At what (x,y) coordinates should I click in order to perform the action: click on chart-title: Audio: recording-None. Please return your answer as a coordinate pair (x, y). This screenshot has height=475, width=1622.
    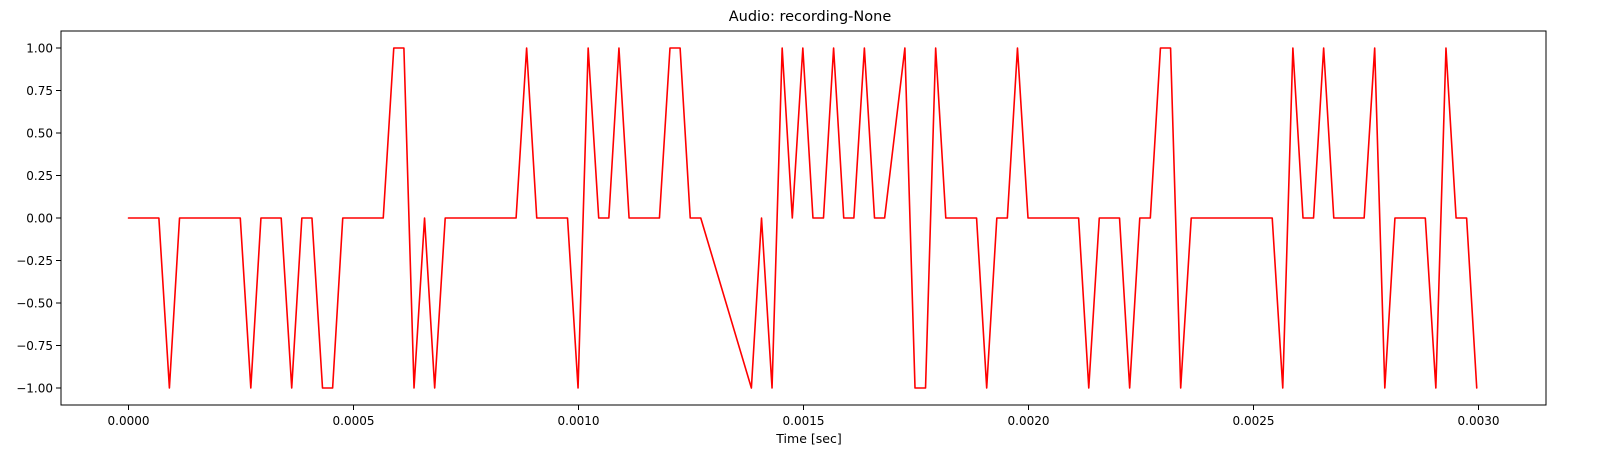
    Looking at the image, I should click on (810, 17).